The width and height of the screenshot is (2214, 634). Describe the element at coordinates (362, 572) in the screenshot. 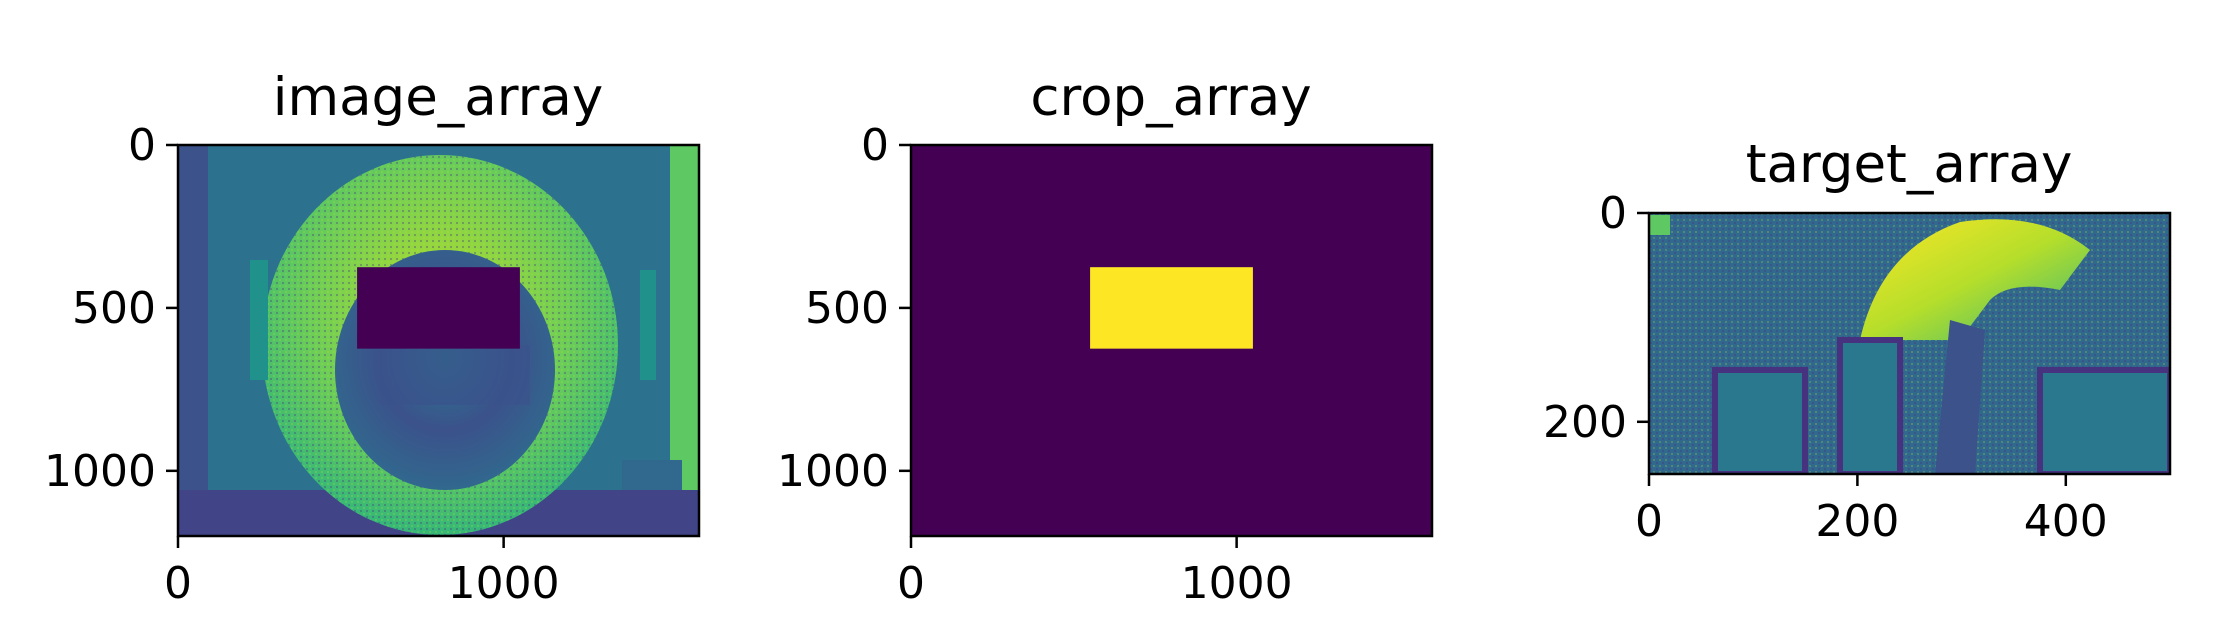

I see `image-array-x-ticks: 0 1000` at that location.